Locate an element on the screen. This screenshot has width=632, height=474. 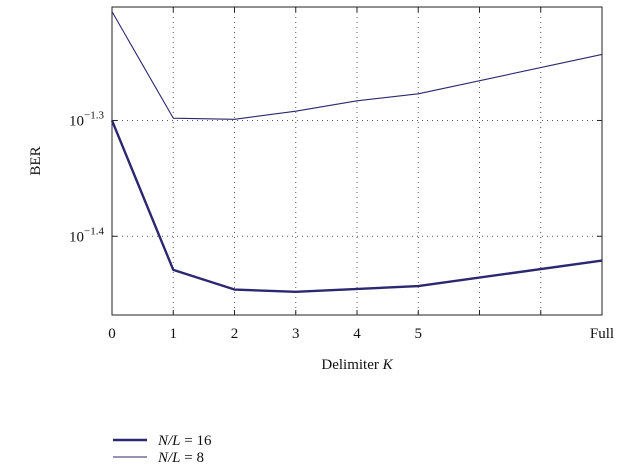
y-tick-label: 10−1.3 is located at coordinates (86, 119).